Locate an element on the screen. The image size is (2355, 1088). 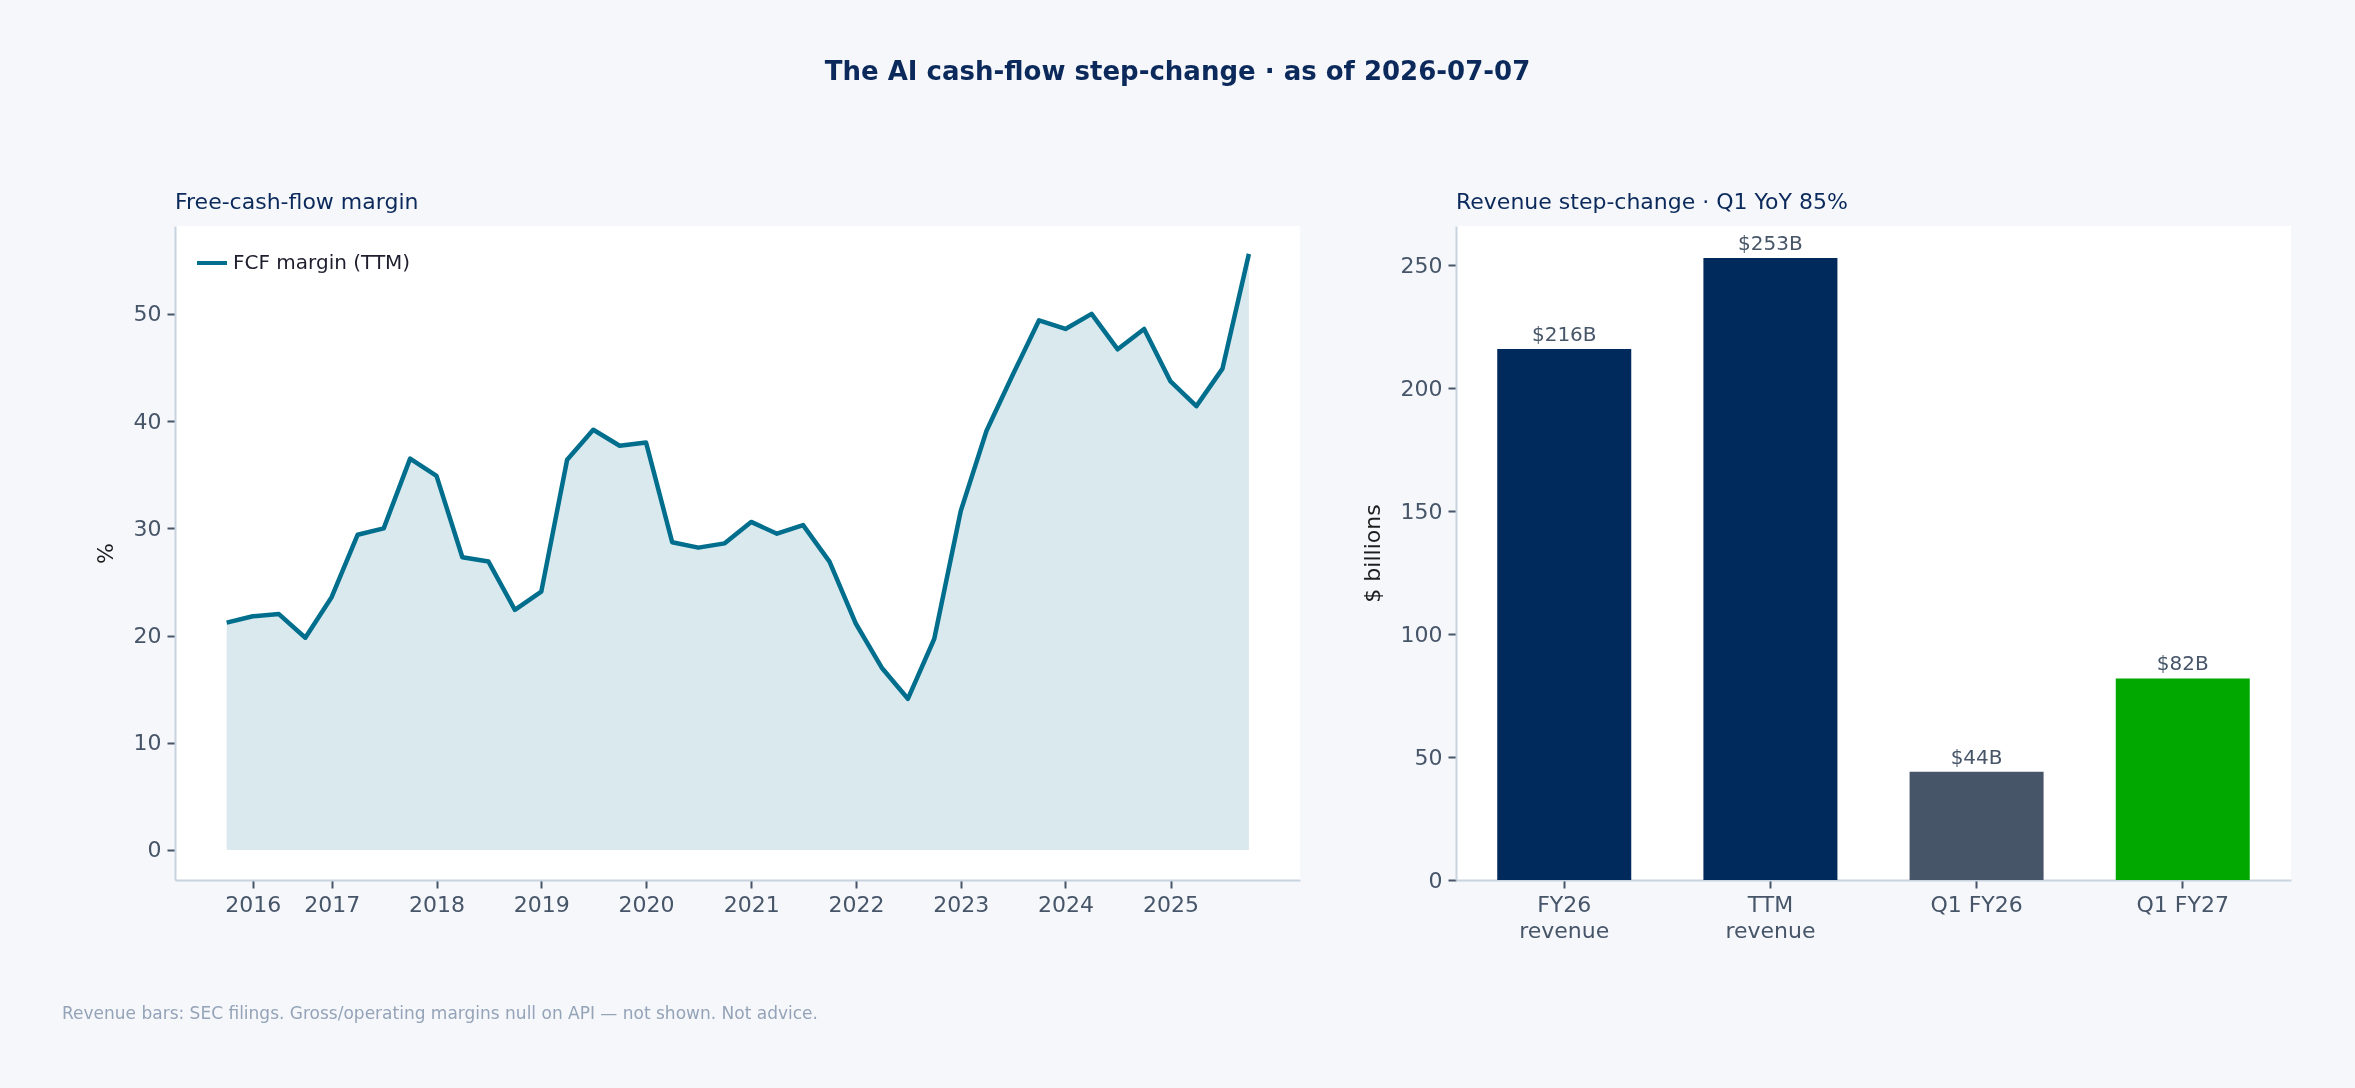
x-tick-label: 2017 is located at coordinates (332, 904).